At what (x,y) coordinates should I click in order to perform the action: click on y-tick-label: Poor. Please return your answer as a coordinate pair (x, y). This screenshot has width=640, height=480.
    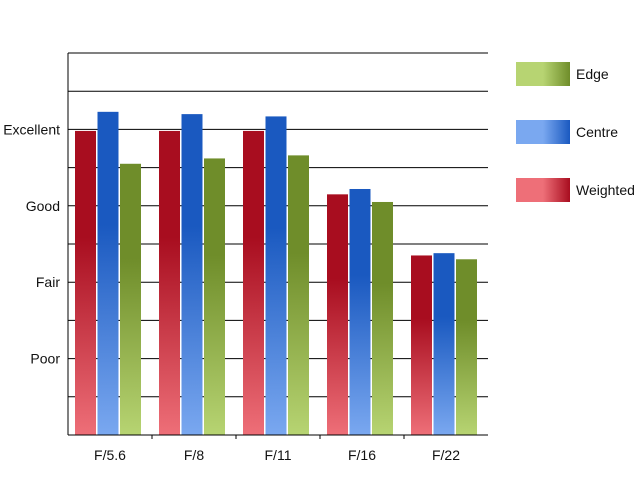
    Looking at the image, I should click on (45, 359).